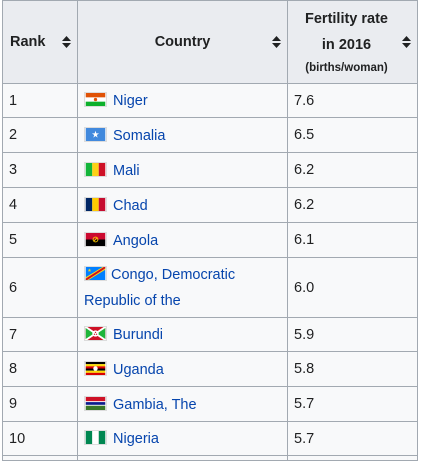 The image size is (428, 461). Describe the element at coordinates (182, 458) in the screenshot. I see `country-cell` at that location.